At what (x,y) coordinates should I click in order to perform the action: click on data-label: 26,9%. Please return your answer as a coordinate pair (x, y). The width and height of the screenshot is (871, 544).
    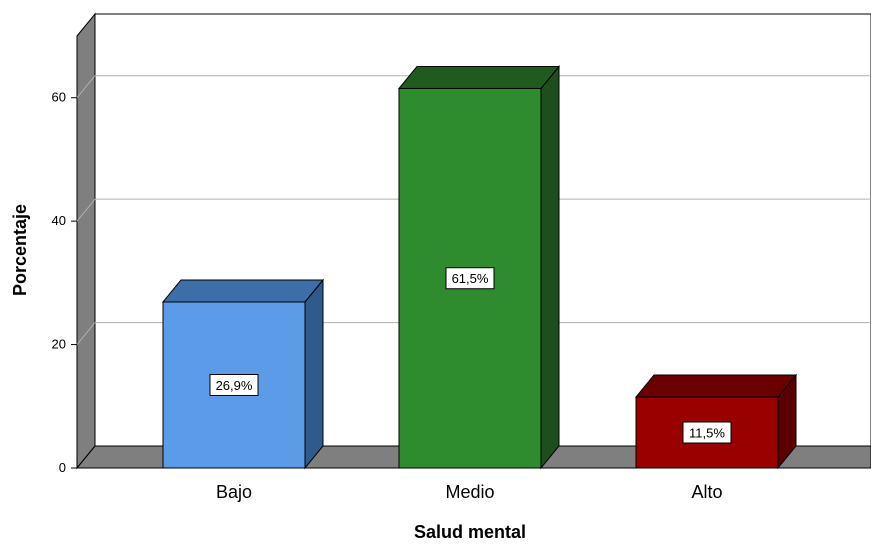
    Looking at the image, I should click on (234, 385).